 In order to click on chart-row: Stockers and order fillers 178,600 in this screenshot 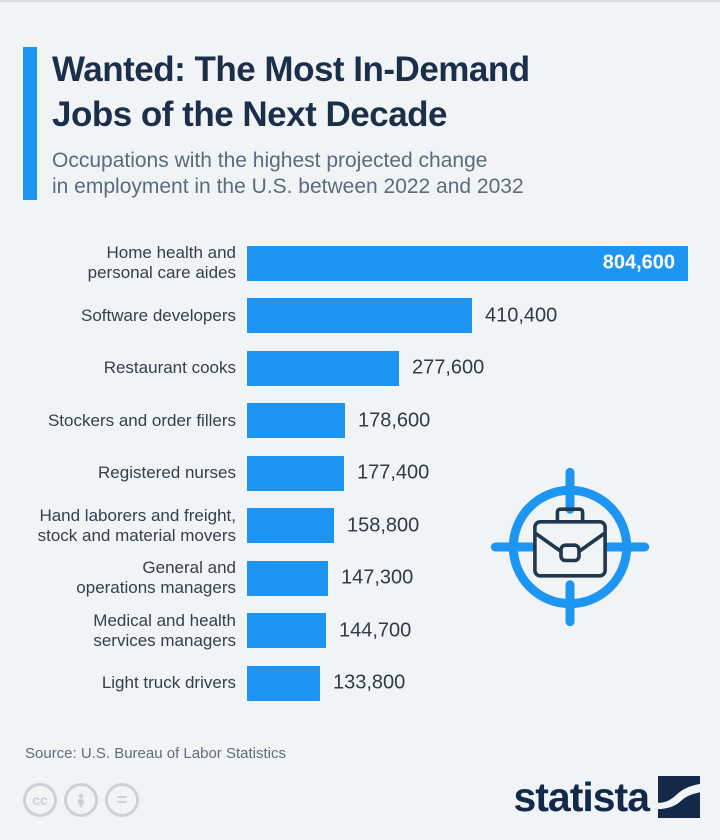, I will do `click(360, 421)`.